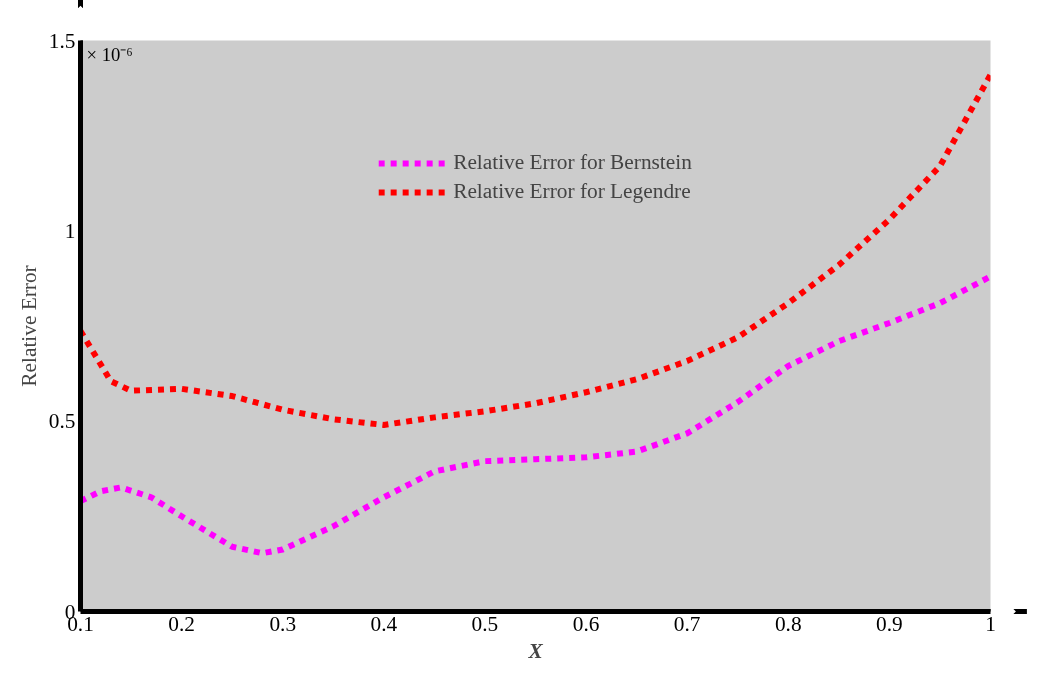 The width and height of the screenshot is (1048, 673). I want to click on x-tick-label: 0.9, so click(889, 623).